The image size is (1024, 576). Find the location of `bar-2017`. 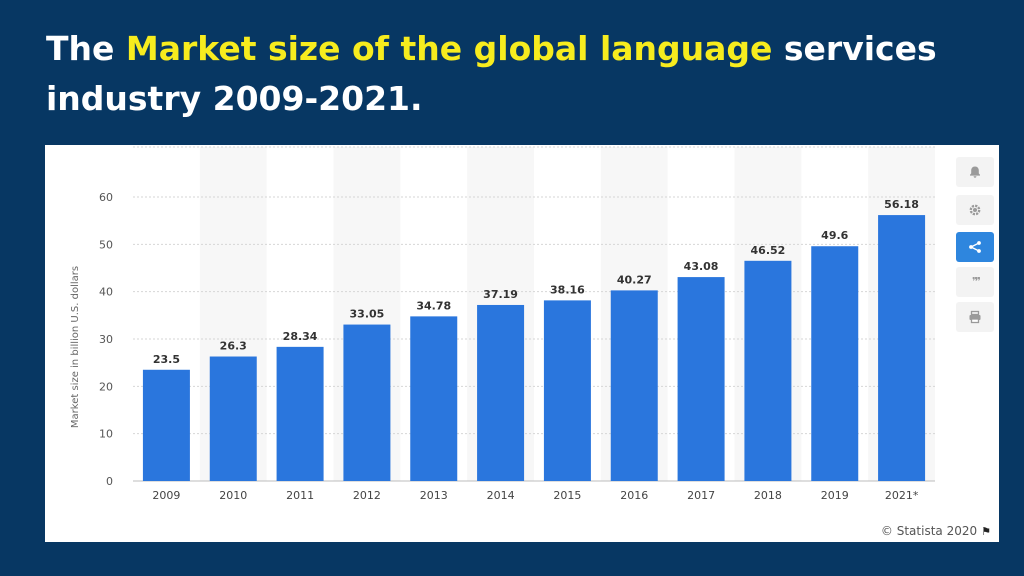

bar-2017 is located at coordinates (701, 379).